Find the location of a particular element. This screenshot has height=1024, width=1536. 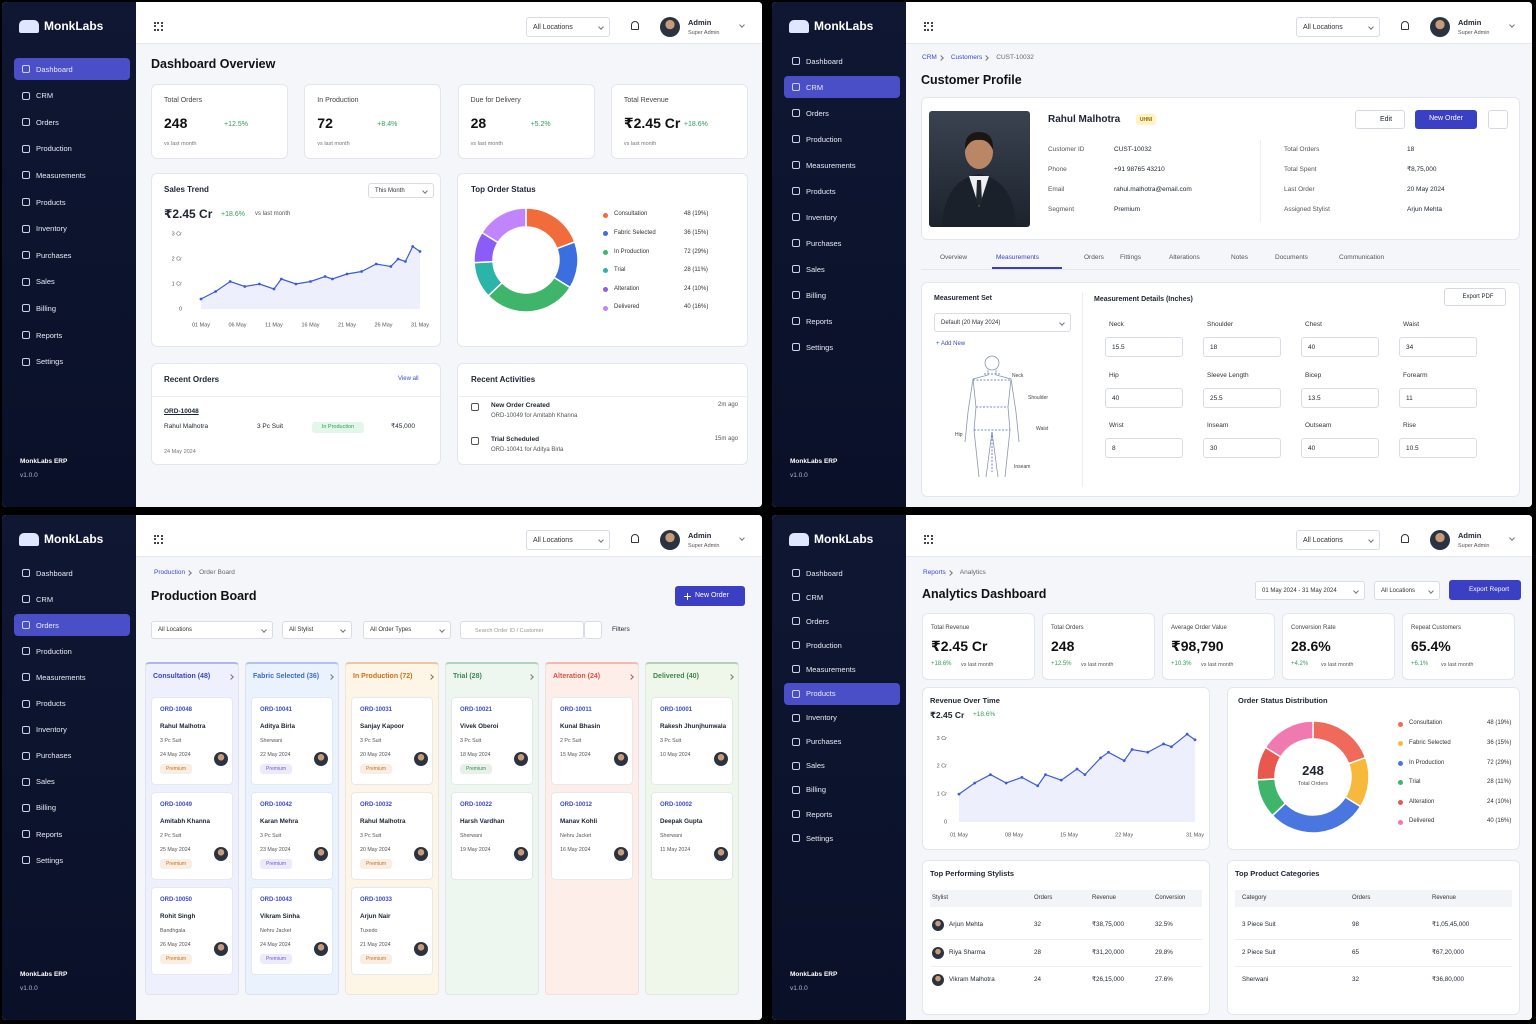

set-select: Default (20 May 2024) is located at coordinates (1002, 322).